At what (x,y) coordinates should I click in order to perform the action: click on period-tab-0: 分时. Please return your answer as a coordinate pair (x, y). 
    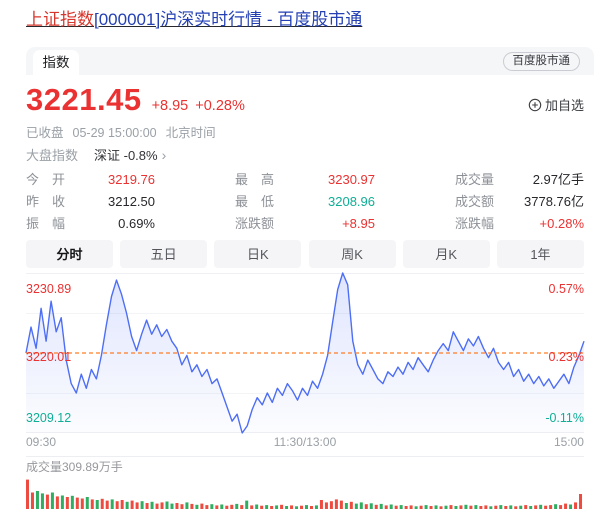
    Looking at the image, I should click on (69, 254).